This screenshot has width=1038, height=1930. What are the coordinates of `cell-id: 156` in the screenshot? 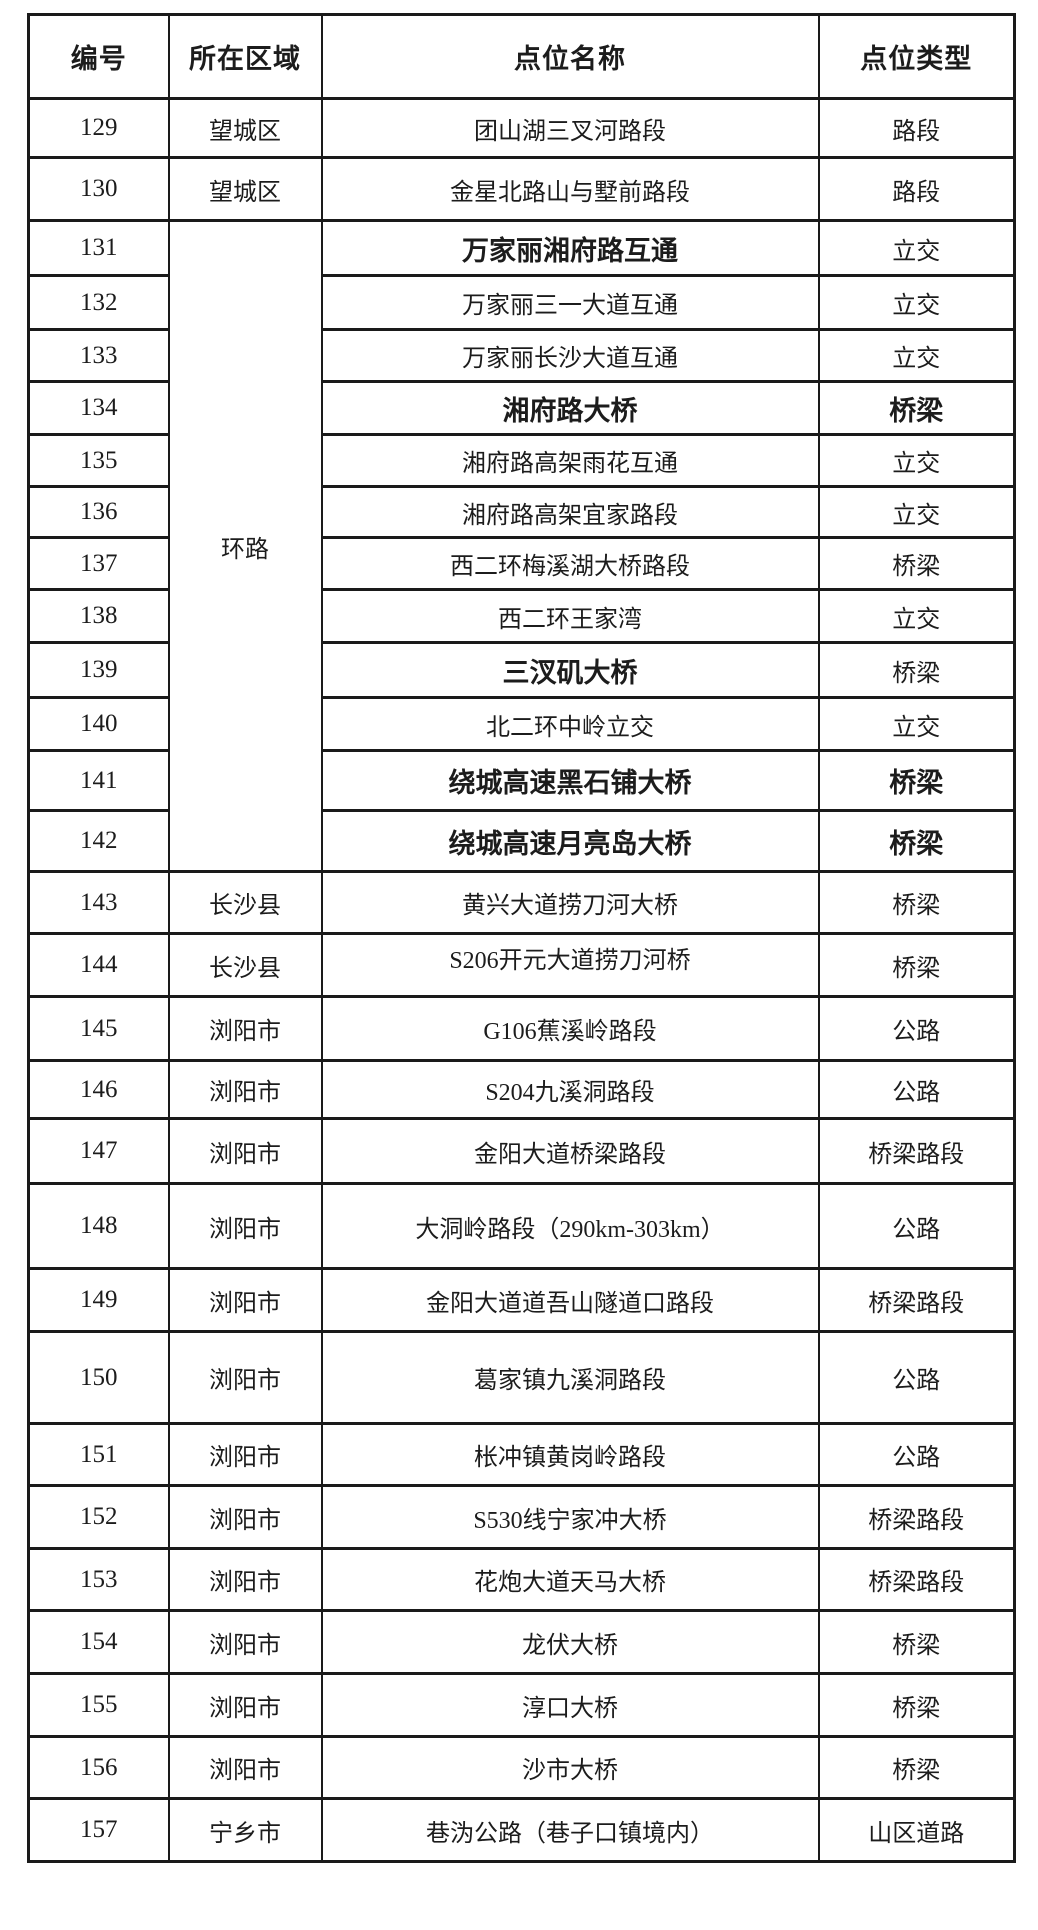 It's located at (98, 1767).